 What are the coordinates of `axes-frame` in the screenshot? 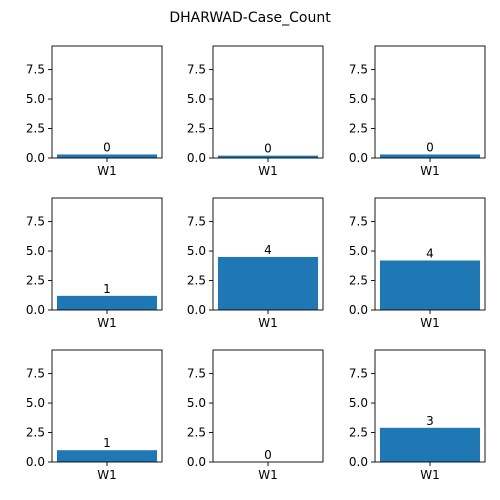 It's located at (268, 406).